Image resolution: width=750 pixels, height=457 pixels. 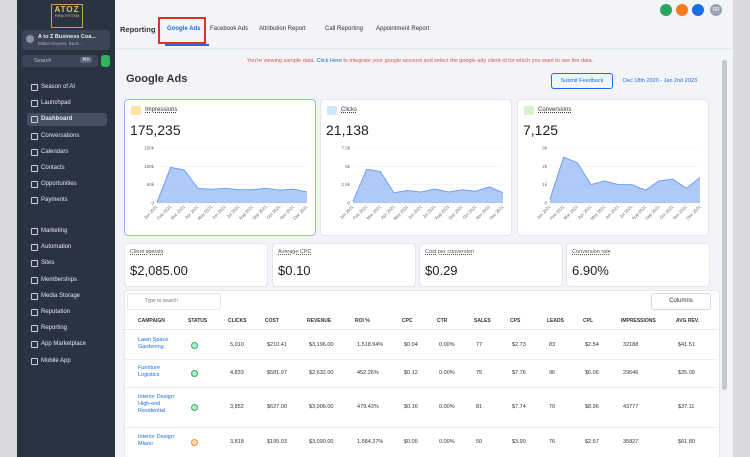 I want to click on menu-item: Contacts, so click(x=67, y=168).